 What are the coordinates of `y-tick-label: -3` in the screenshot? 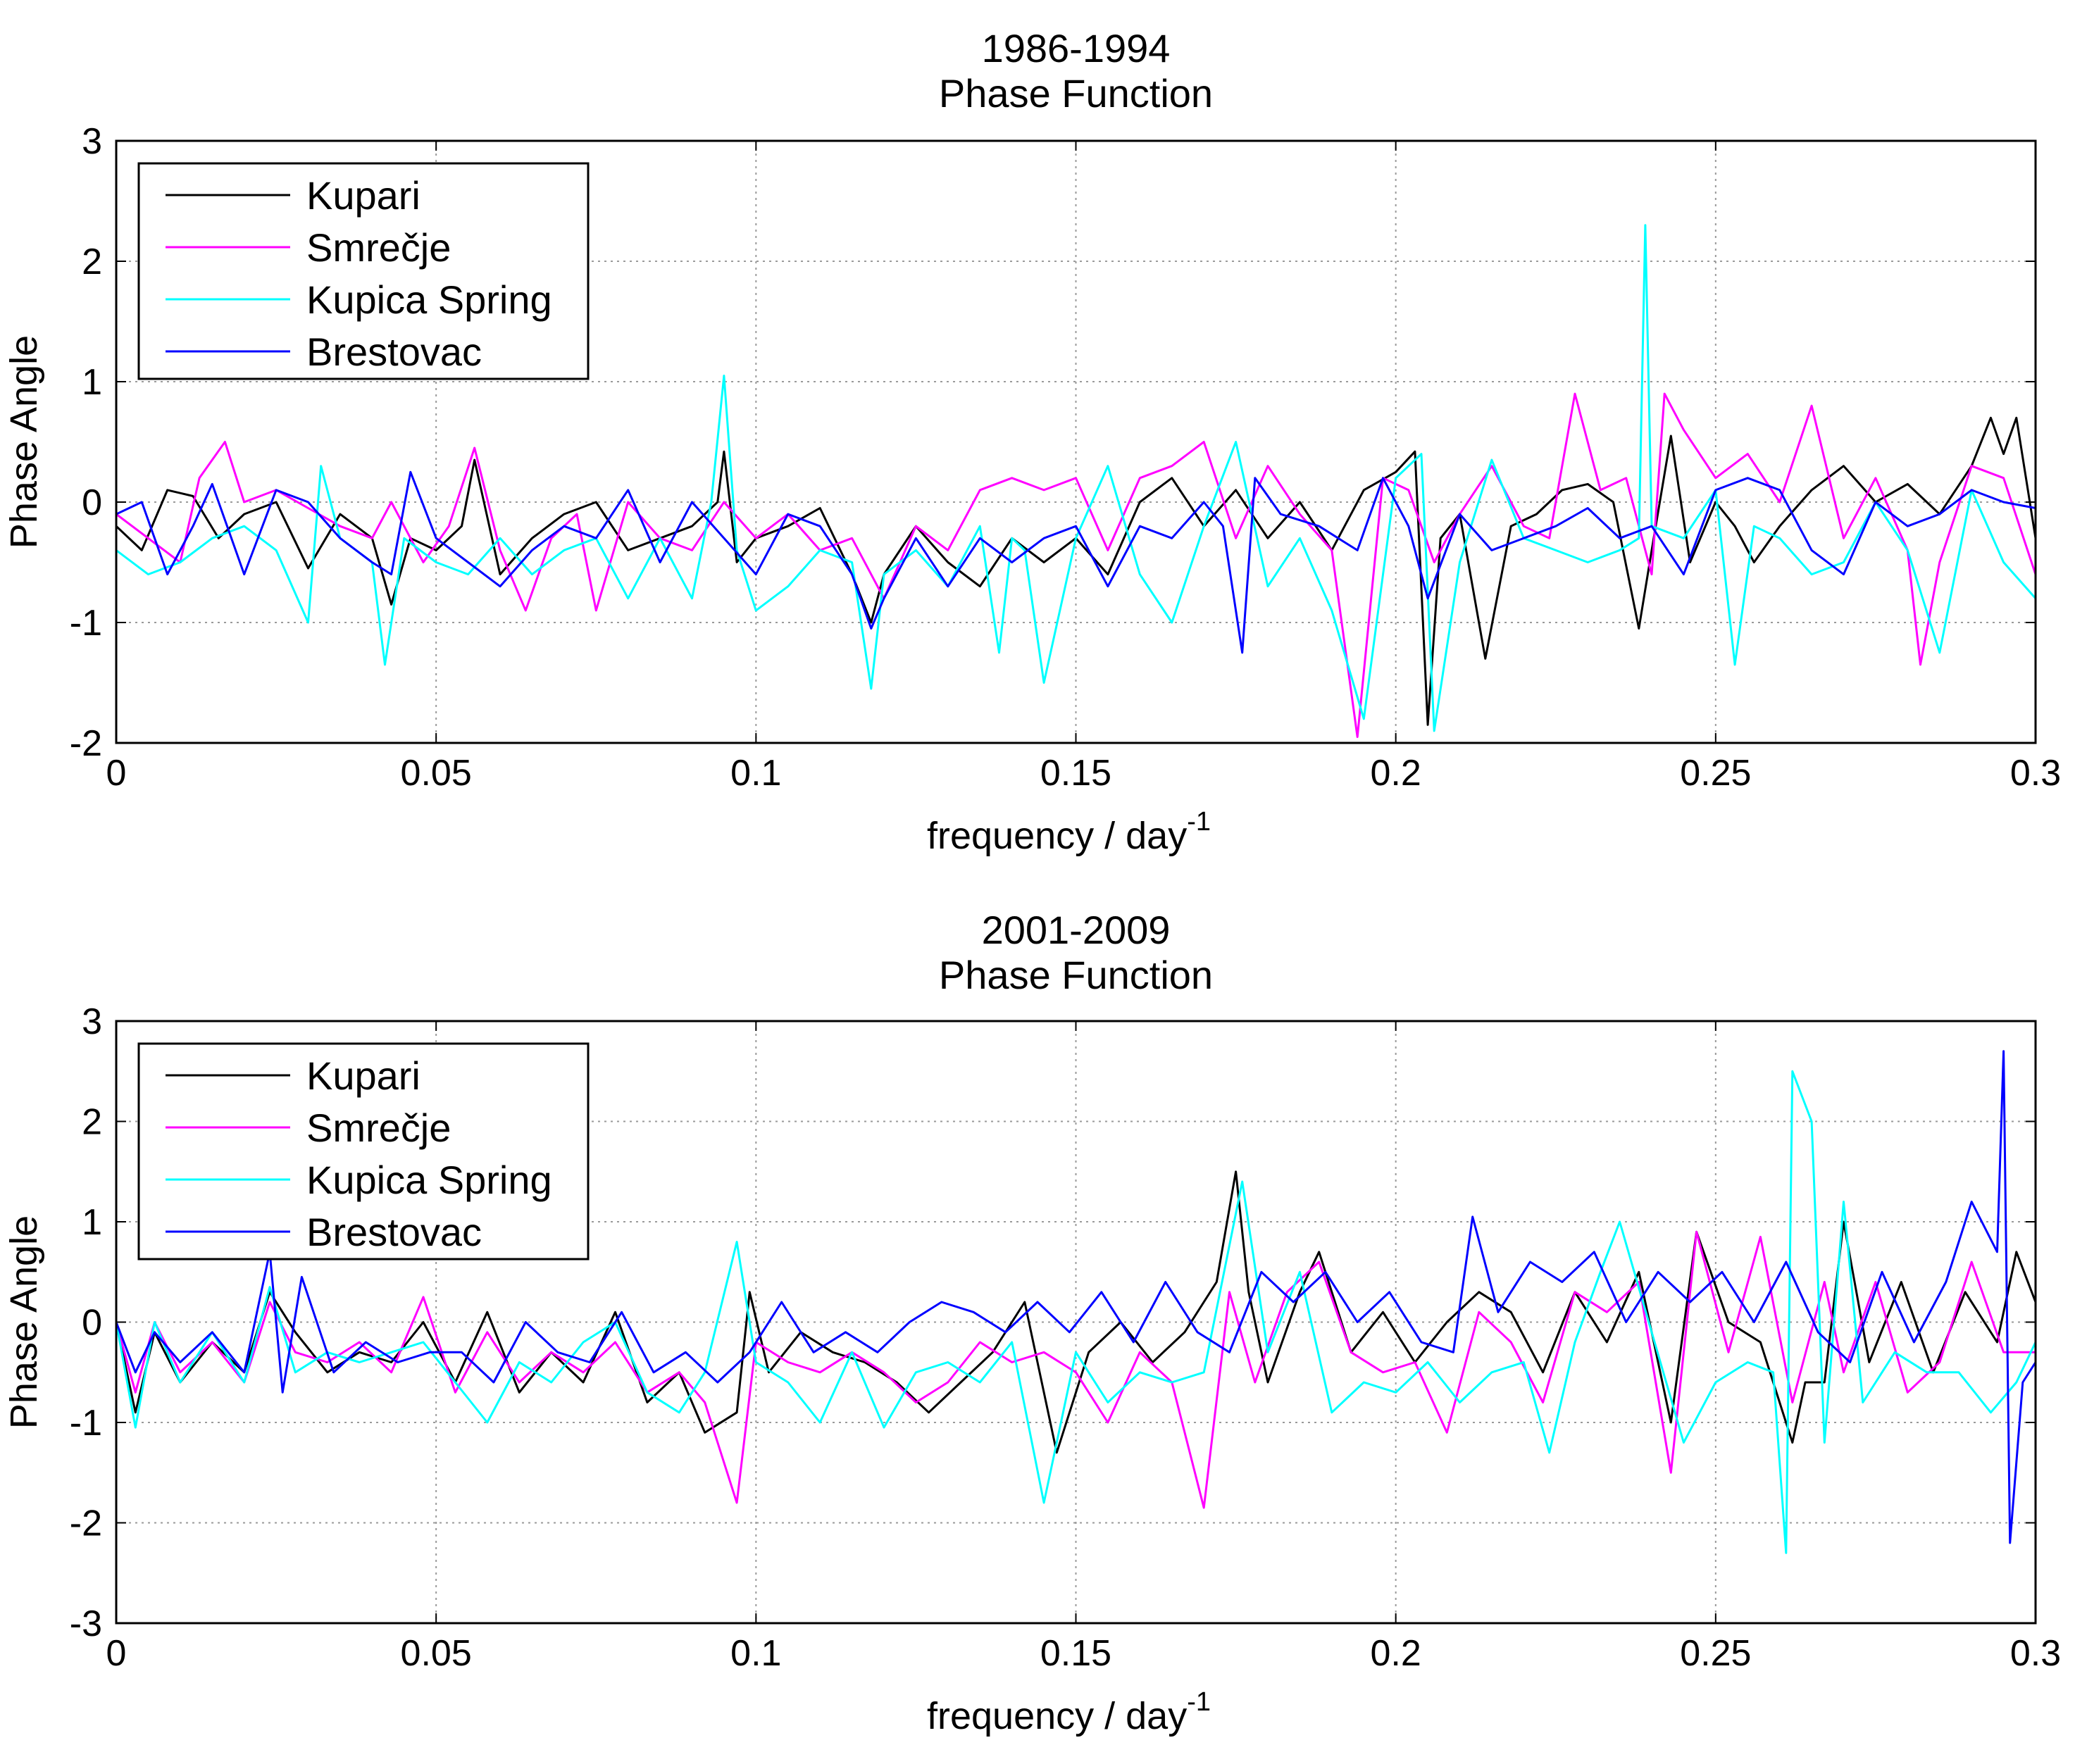 It's located at (86, 1623).